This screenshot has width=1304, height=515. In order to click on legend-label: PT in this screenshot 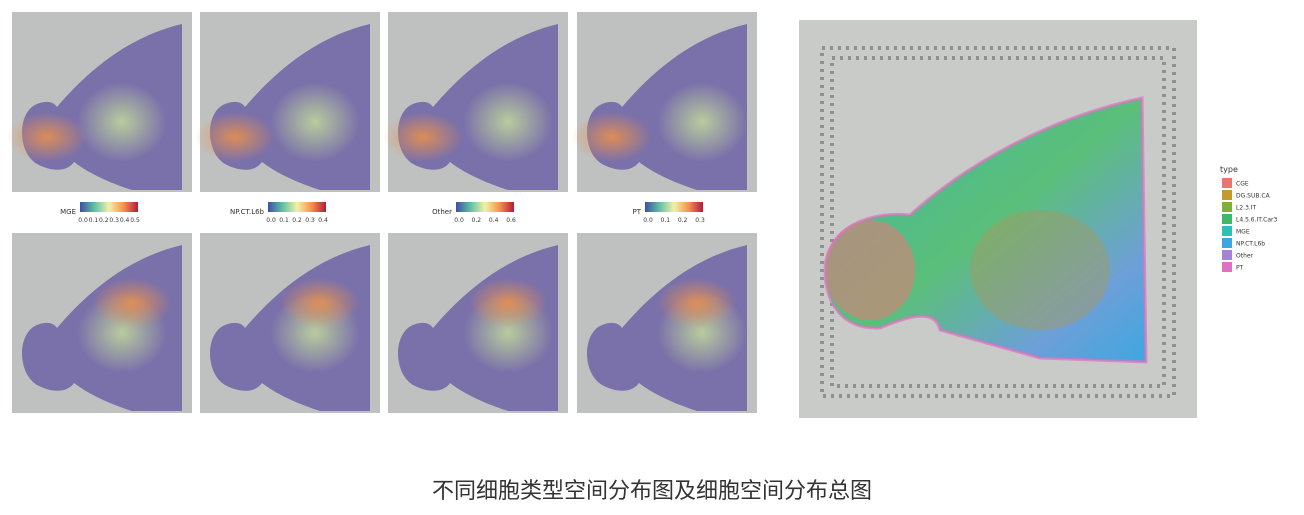, I will do `click(1240, 268)`.